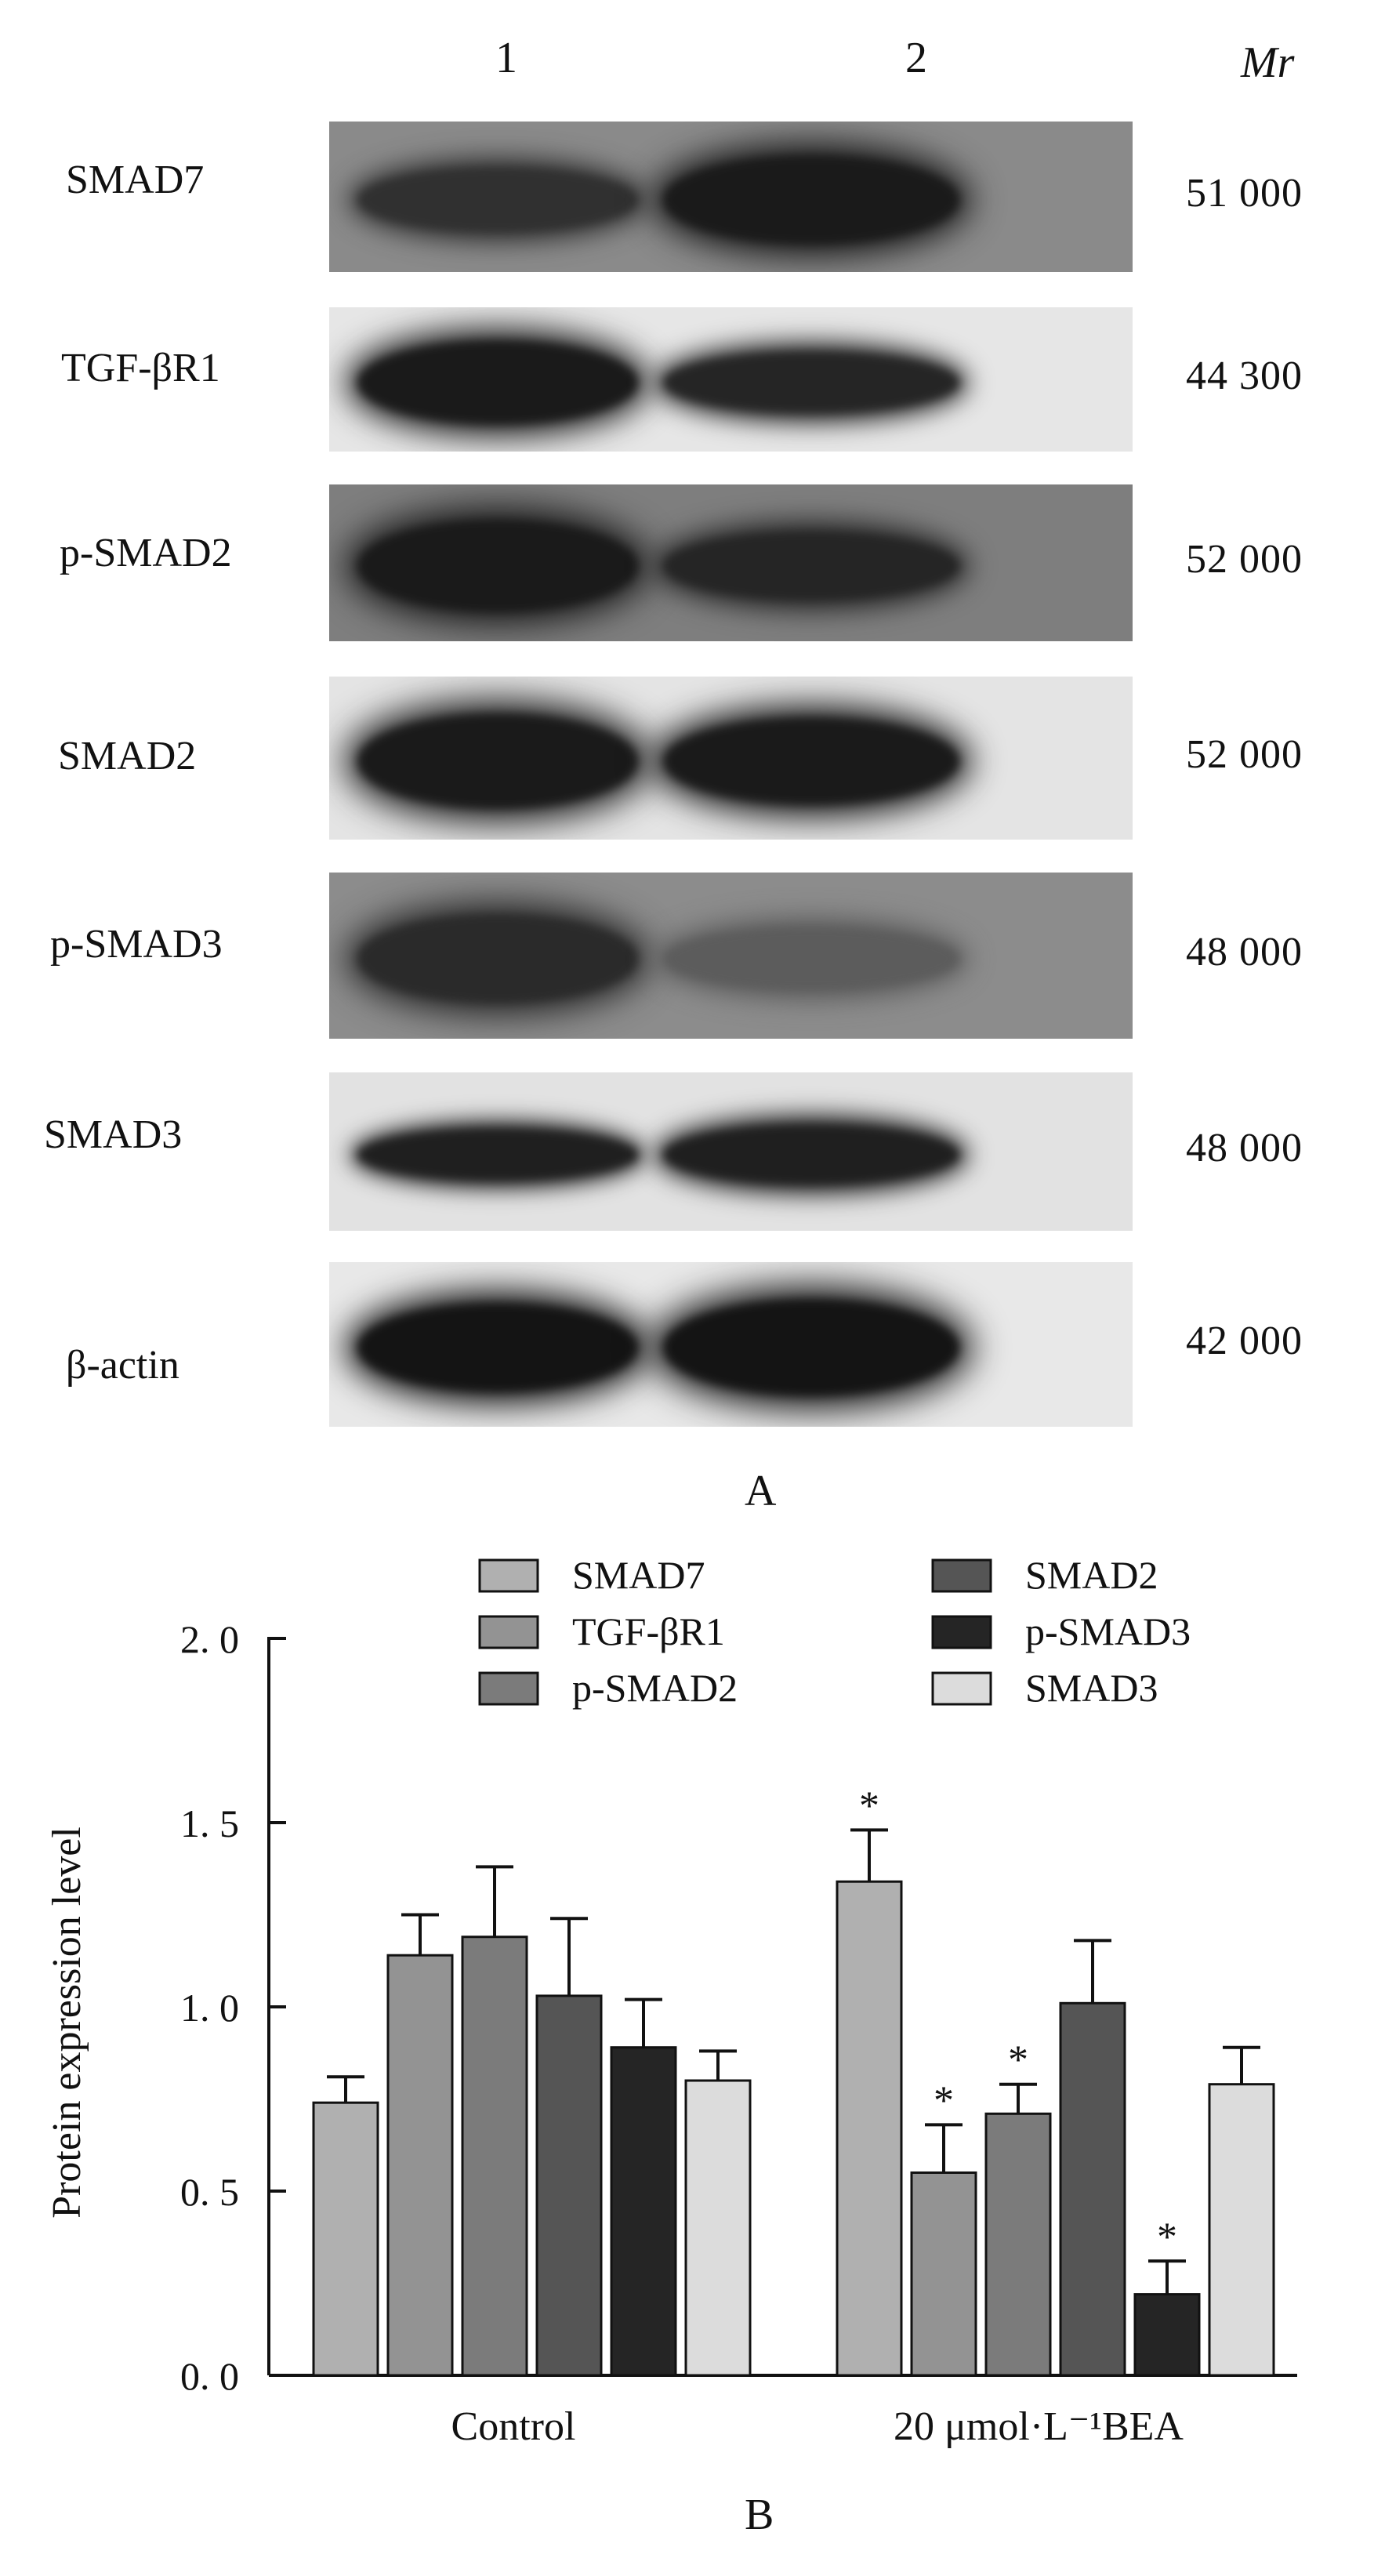 Image resolution: width=1374 pixels, height=2576 pixels. Describe the element at coordinates (209, 2192) in the screenshot. I see `y-tick-label: 0. 5` at that location.